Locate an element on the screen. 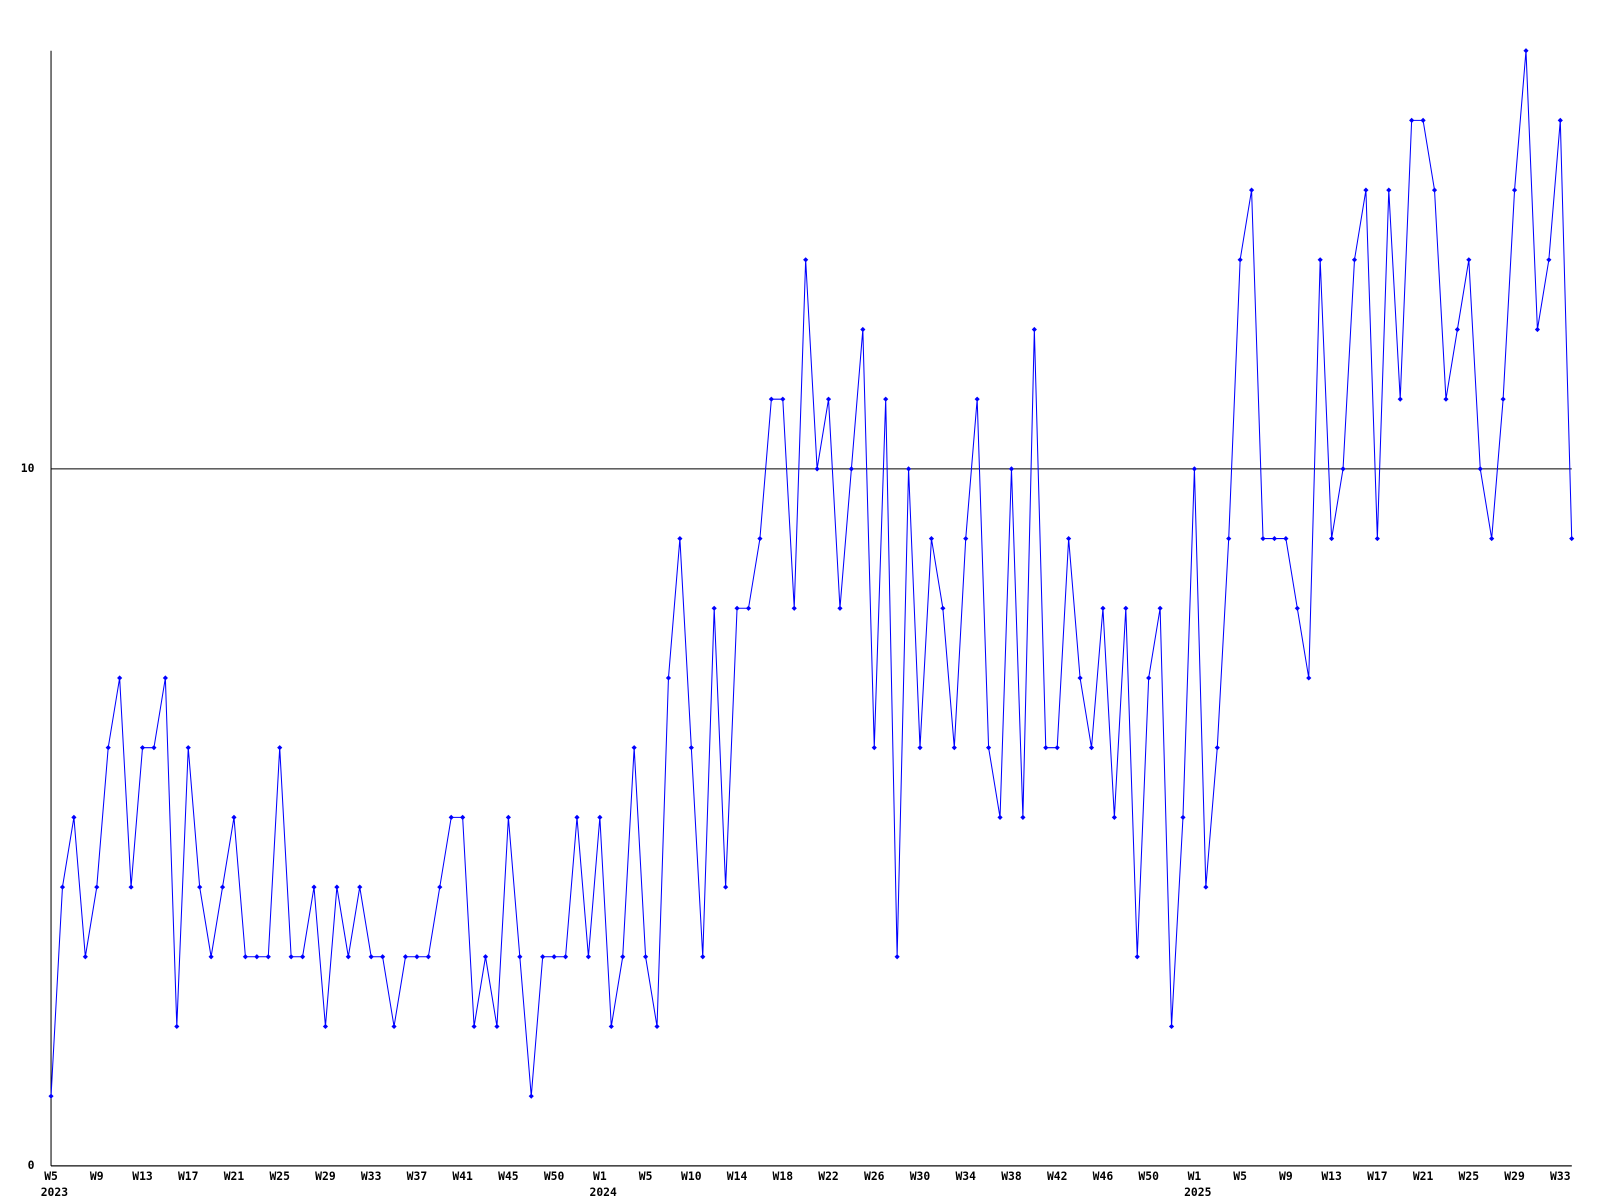 This screenshot has width=1600, height=1200. x-tick-label: W21 is located at coordinates (1423, 1176).